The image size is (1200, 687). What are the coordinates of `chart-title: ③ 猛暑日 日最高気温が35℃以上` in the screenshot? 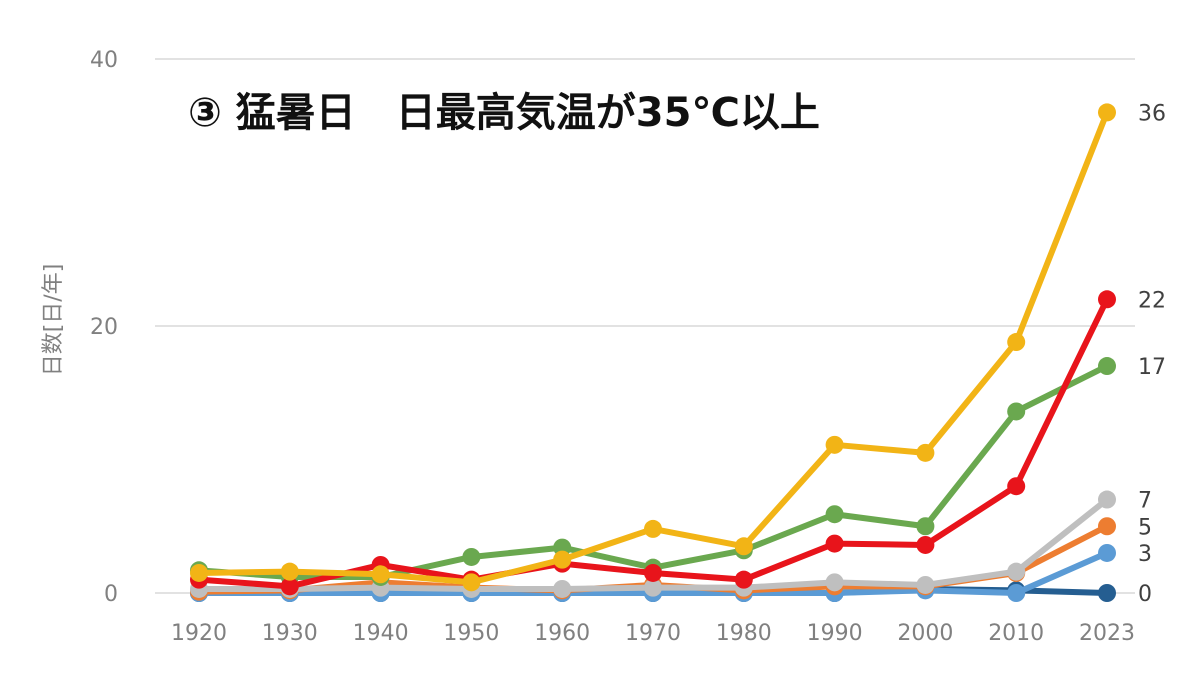 It's located at (504, 113).